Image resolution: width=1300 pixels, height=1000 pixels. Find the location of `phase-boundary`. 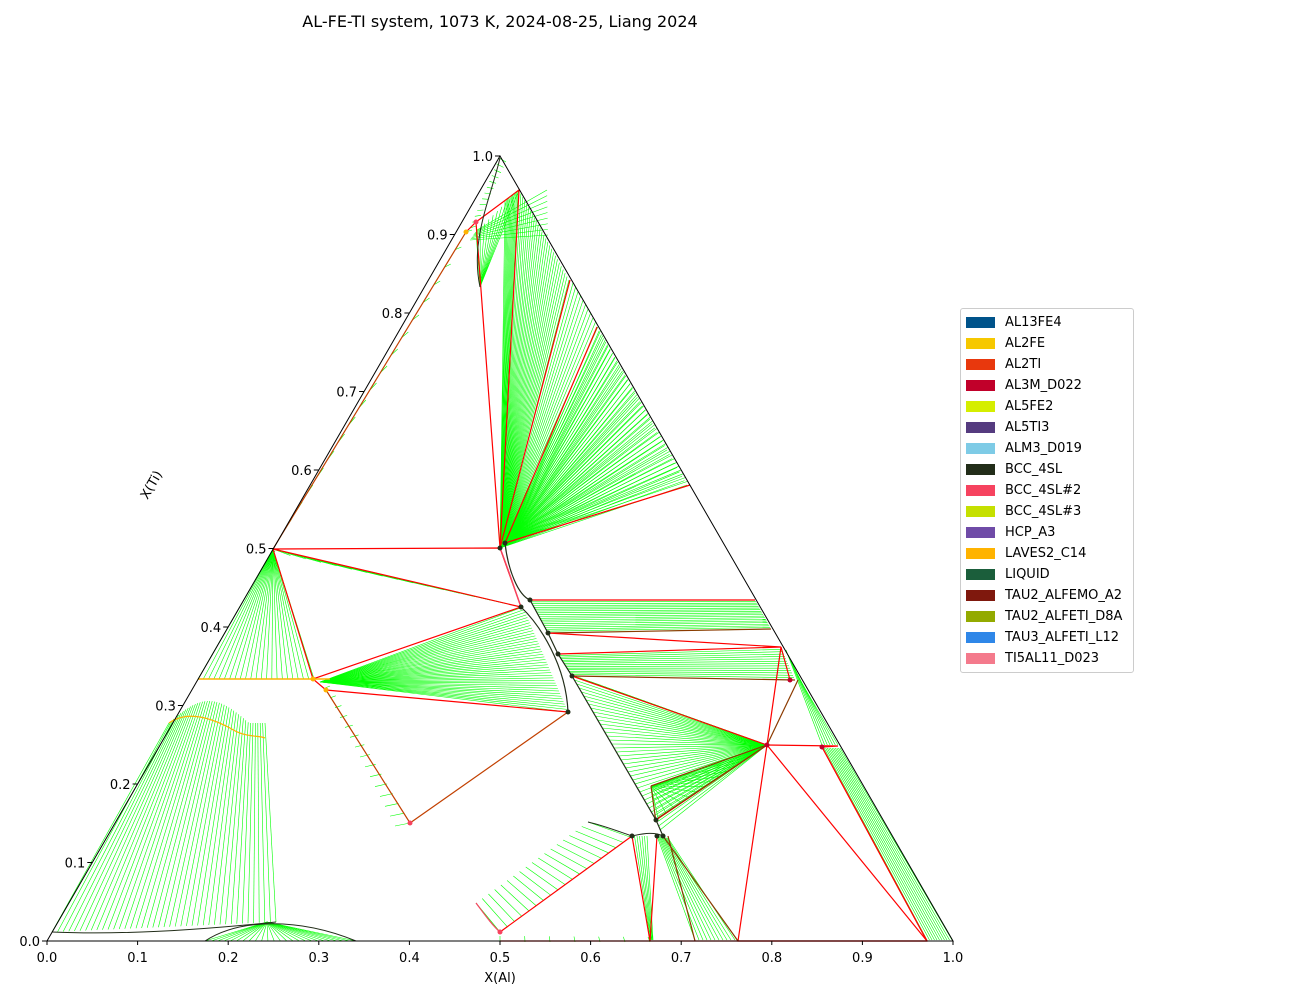

phase-boundary is located at coordinates (584, 689).